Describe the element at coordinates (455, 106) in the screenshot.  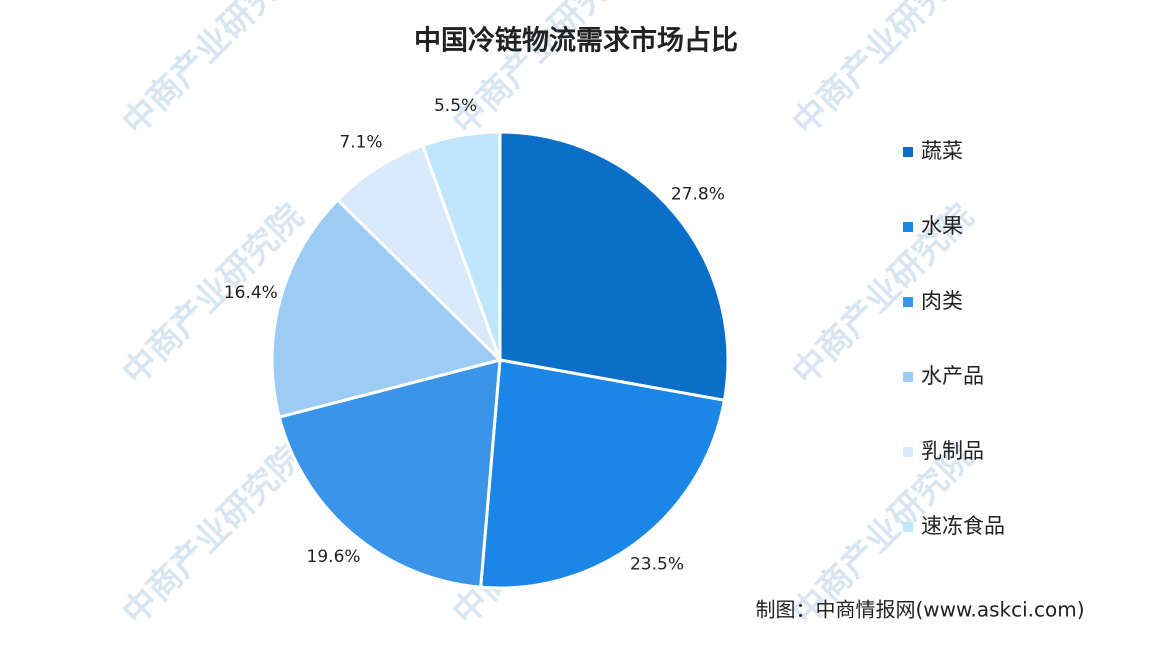
I see `data-label: 5.5%` at that location.